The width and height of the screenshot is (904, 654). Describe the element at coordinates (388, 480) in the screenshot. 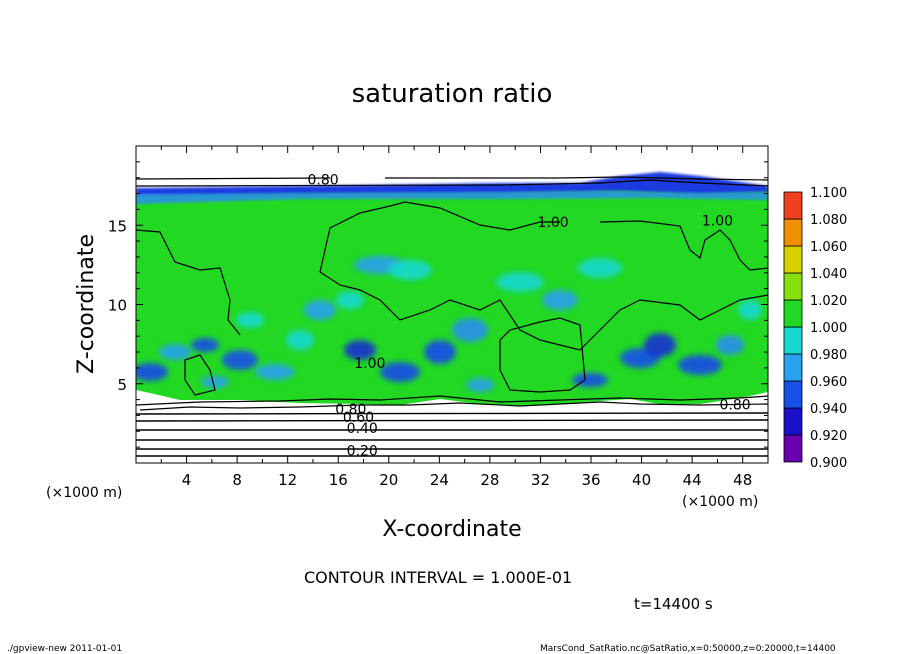

I see `x-tick-label: 20` at that location.